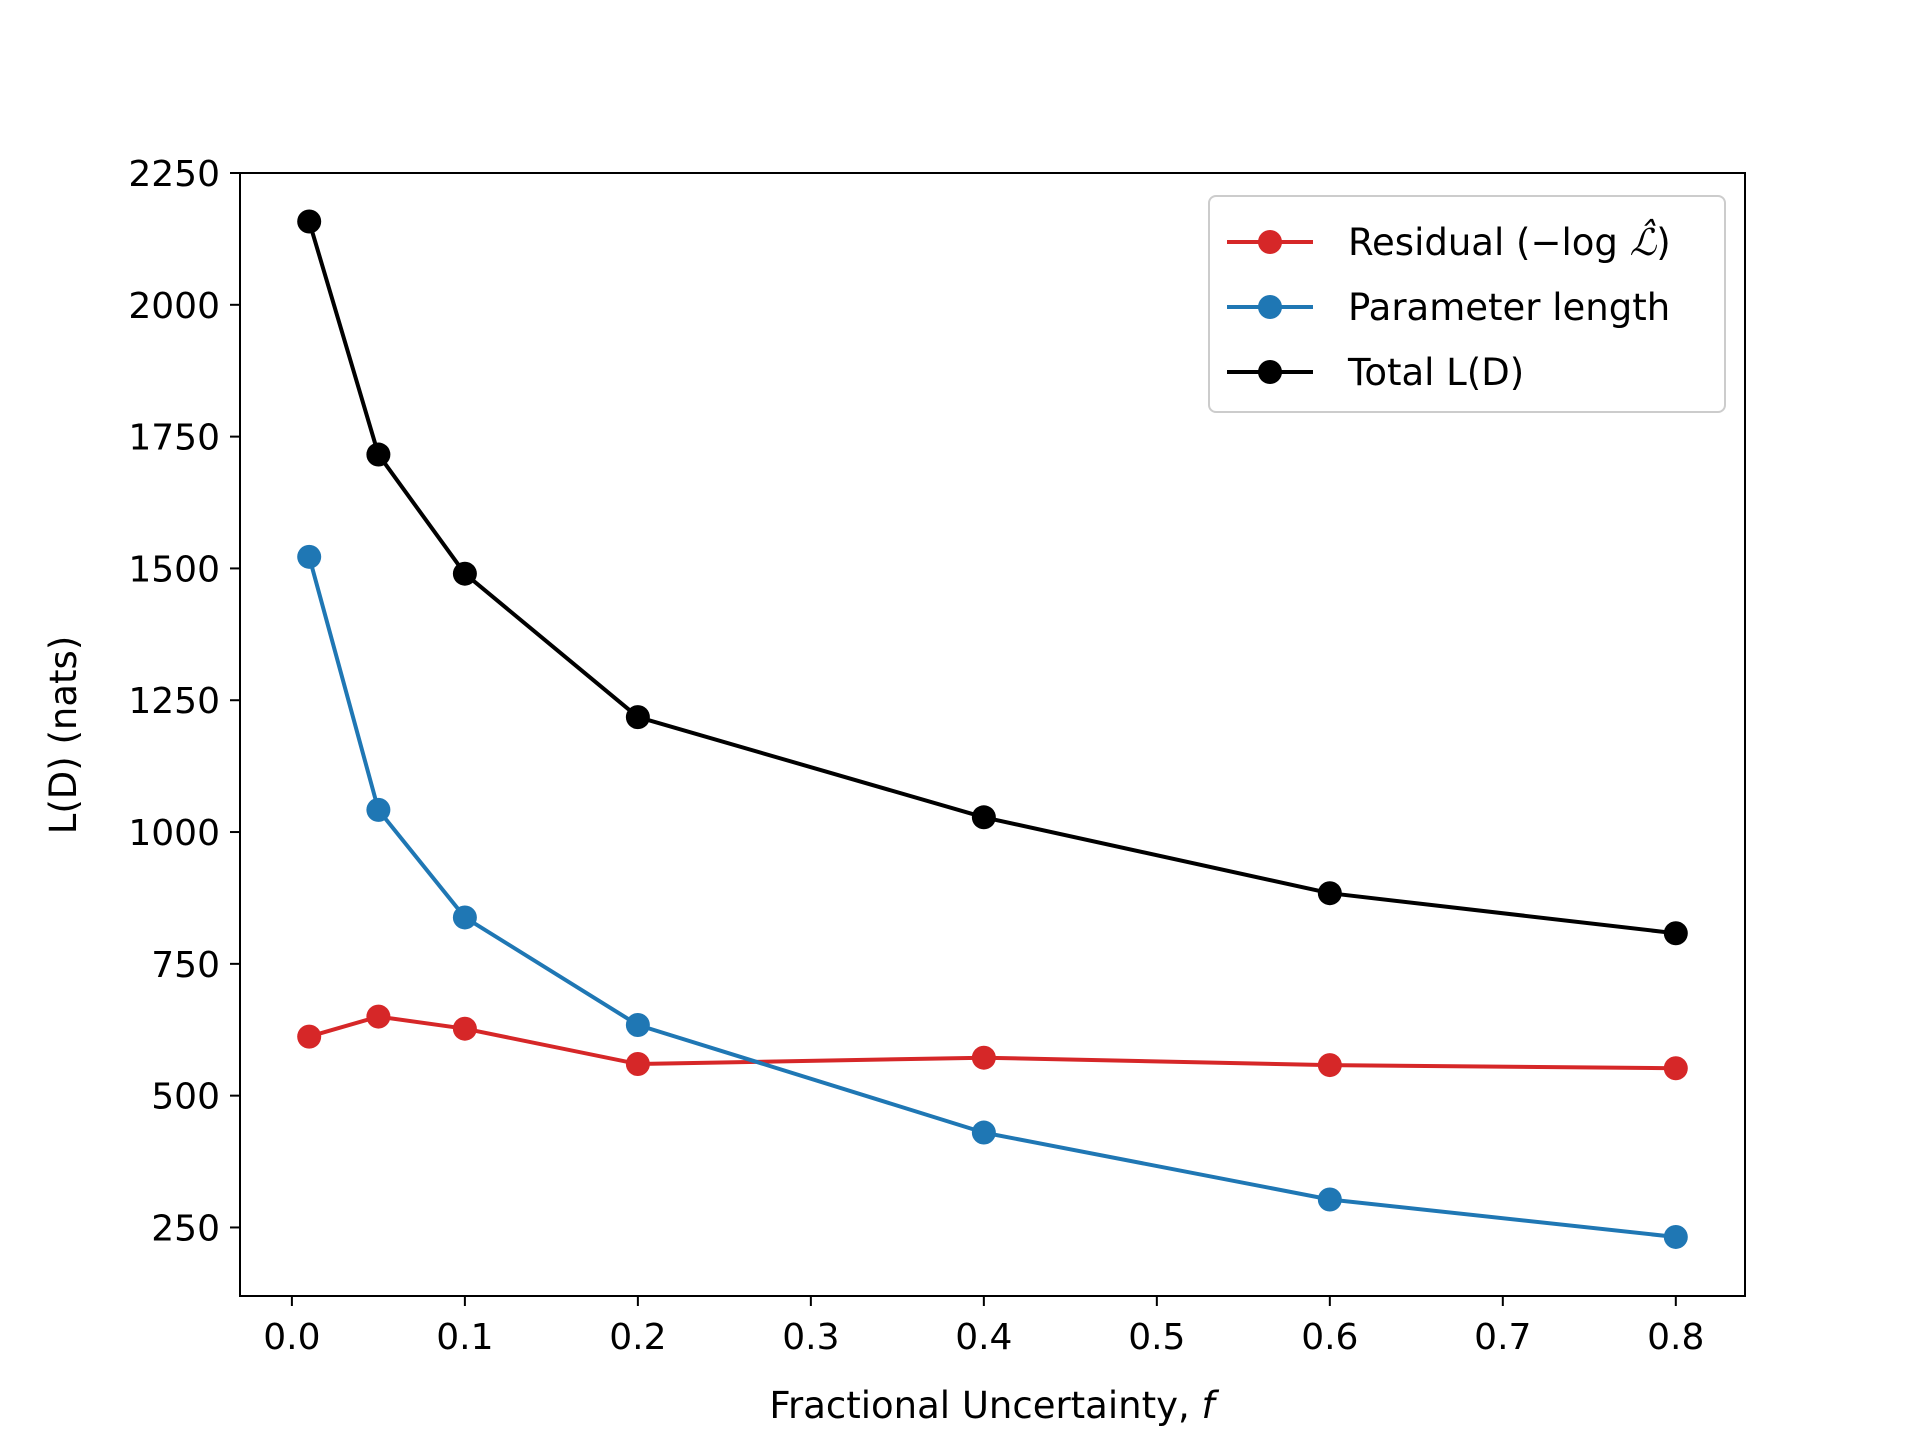  I want to click on x-tick-label: 0.8, so click(1675, 1337).